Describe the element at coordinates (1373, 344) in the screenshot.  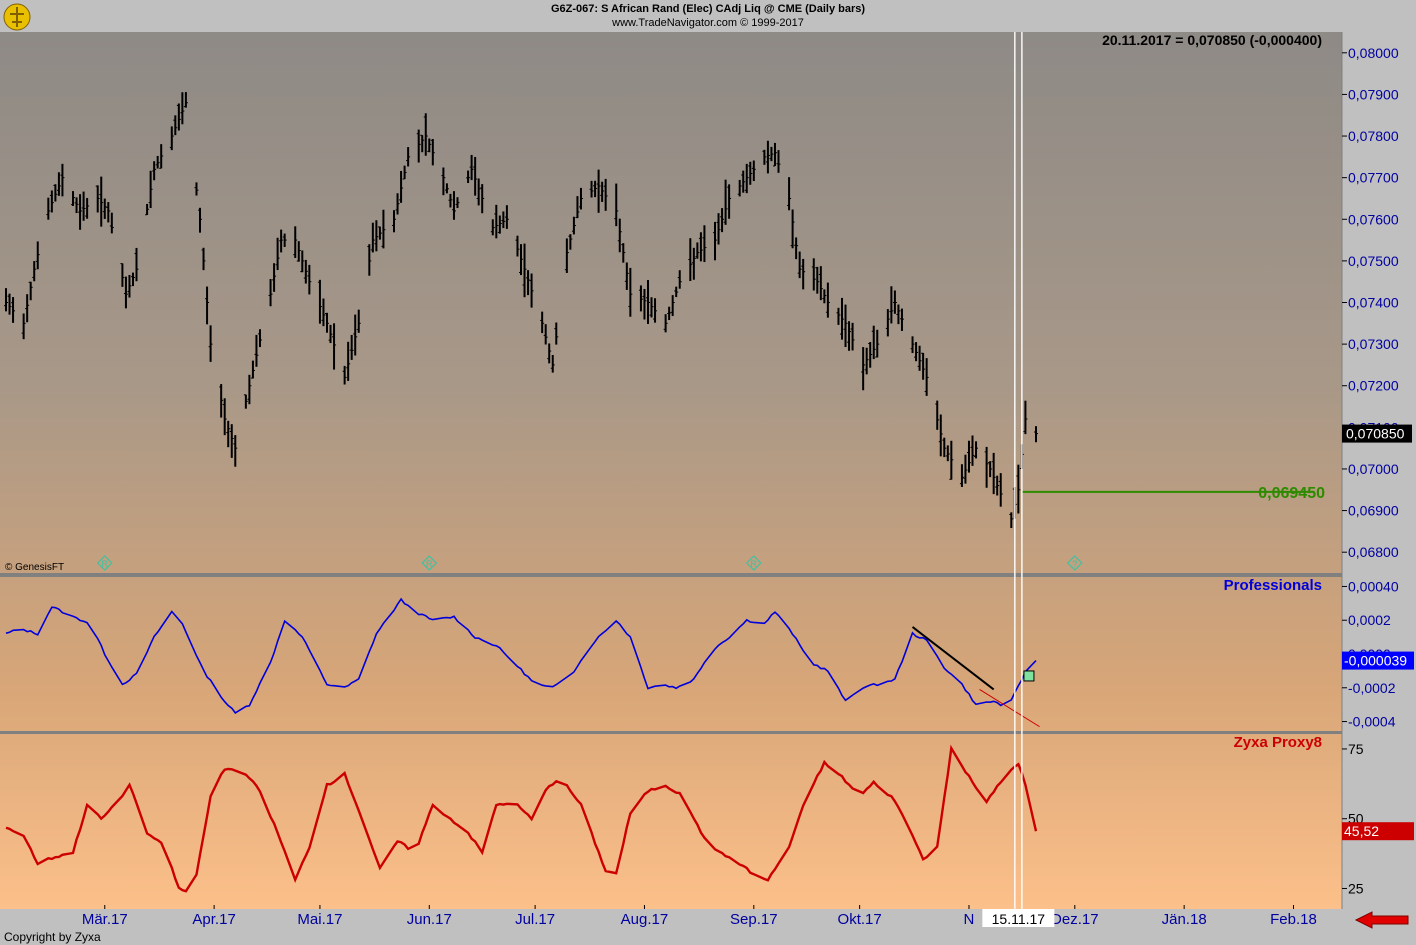
I see `price-y-tick-label: 0,07300` at that location.